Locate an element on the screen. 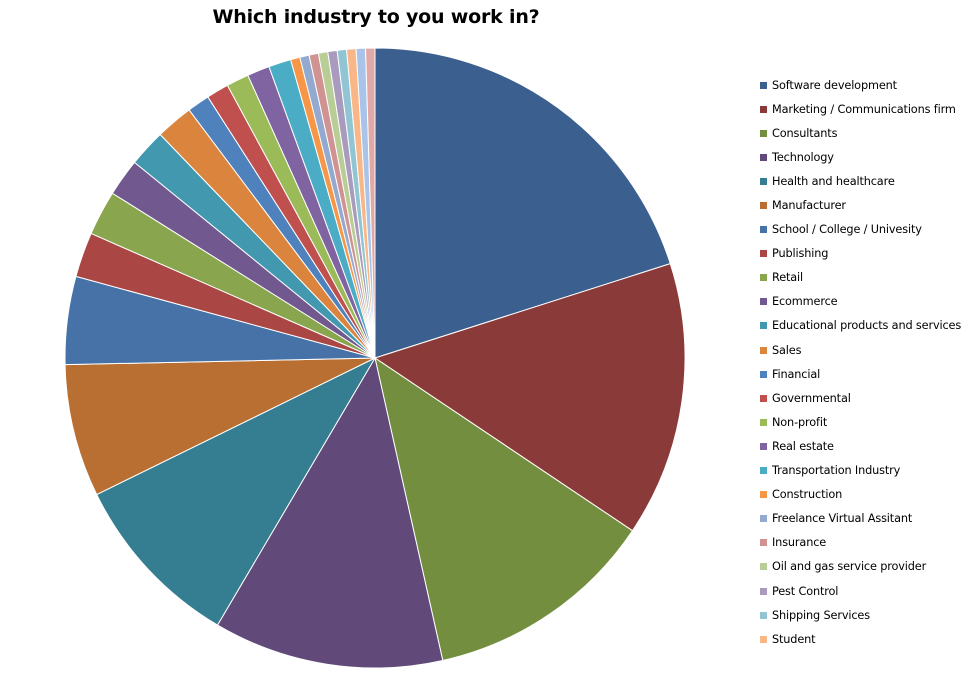 Image resolution: width=965 pixels, height=679 pixels. legend-item: School / College / Univesity is located at coordinates (861, 230).